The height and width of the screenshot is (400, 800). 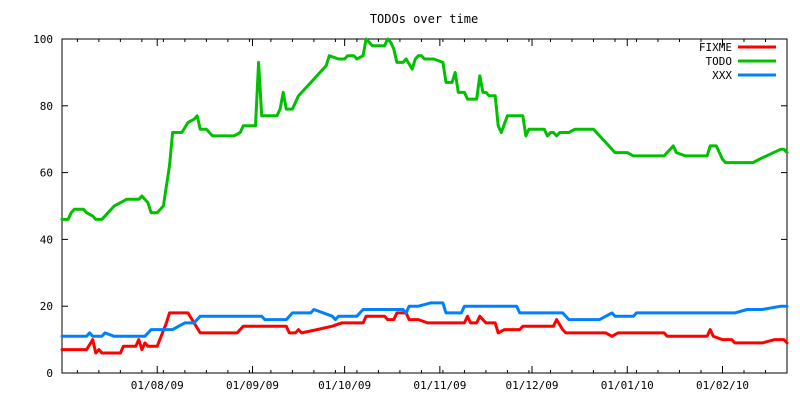 I want to click on series-line-fixme, so click(x=424, y=333).